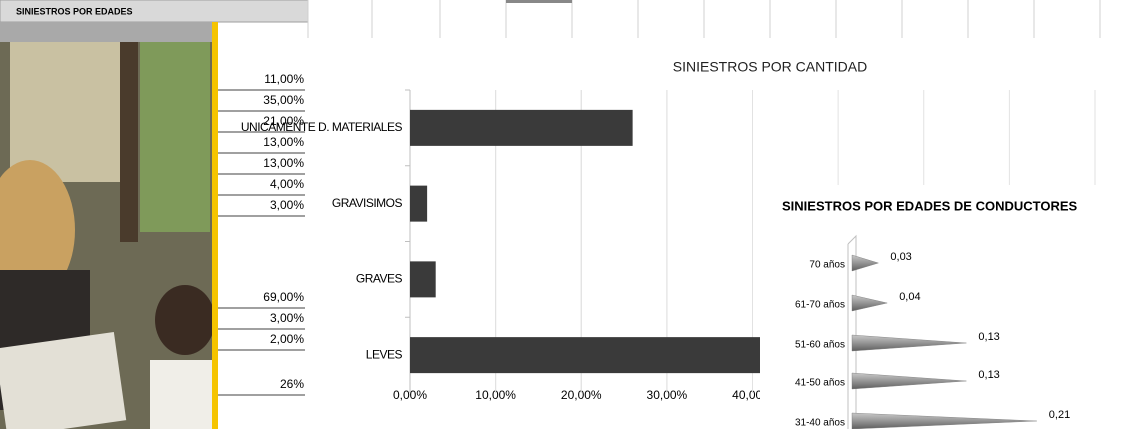 The width and height of the screenshot is (1135, 429). Describe the element at coordinates (283, 297) in the screenshot. I see `cell-value: 69,00%` at that location.